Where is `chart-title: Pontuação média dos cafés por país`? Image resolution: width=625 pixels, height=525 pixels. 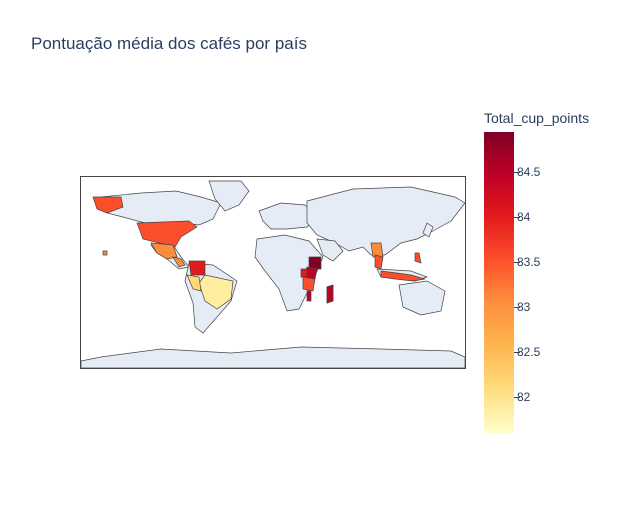
chart-title: Pontuação média dos cafés por país is located at coordinates (169, 43).